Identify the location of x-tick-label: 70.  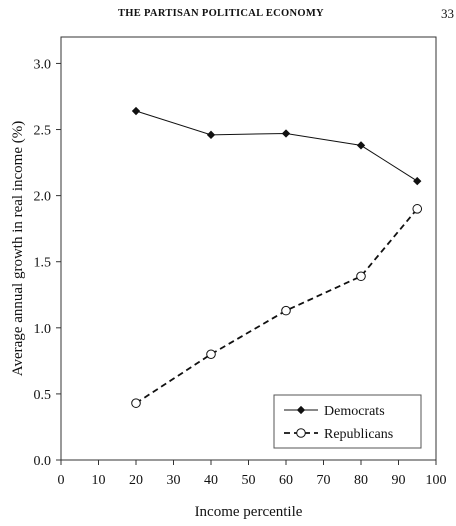
(324, 480).